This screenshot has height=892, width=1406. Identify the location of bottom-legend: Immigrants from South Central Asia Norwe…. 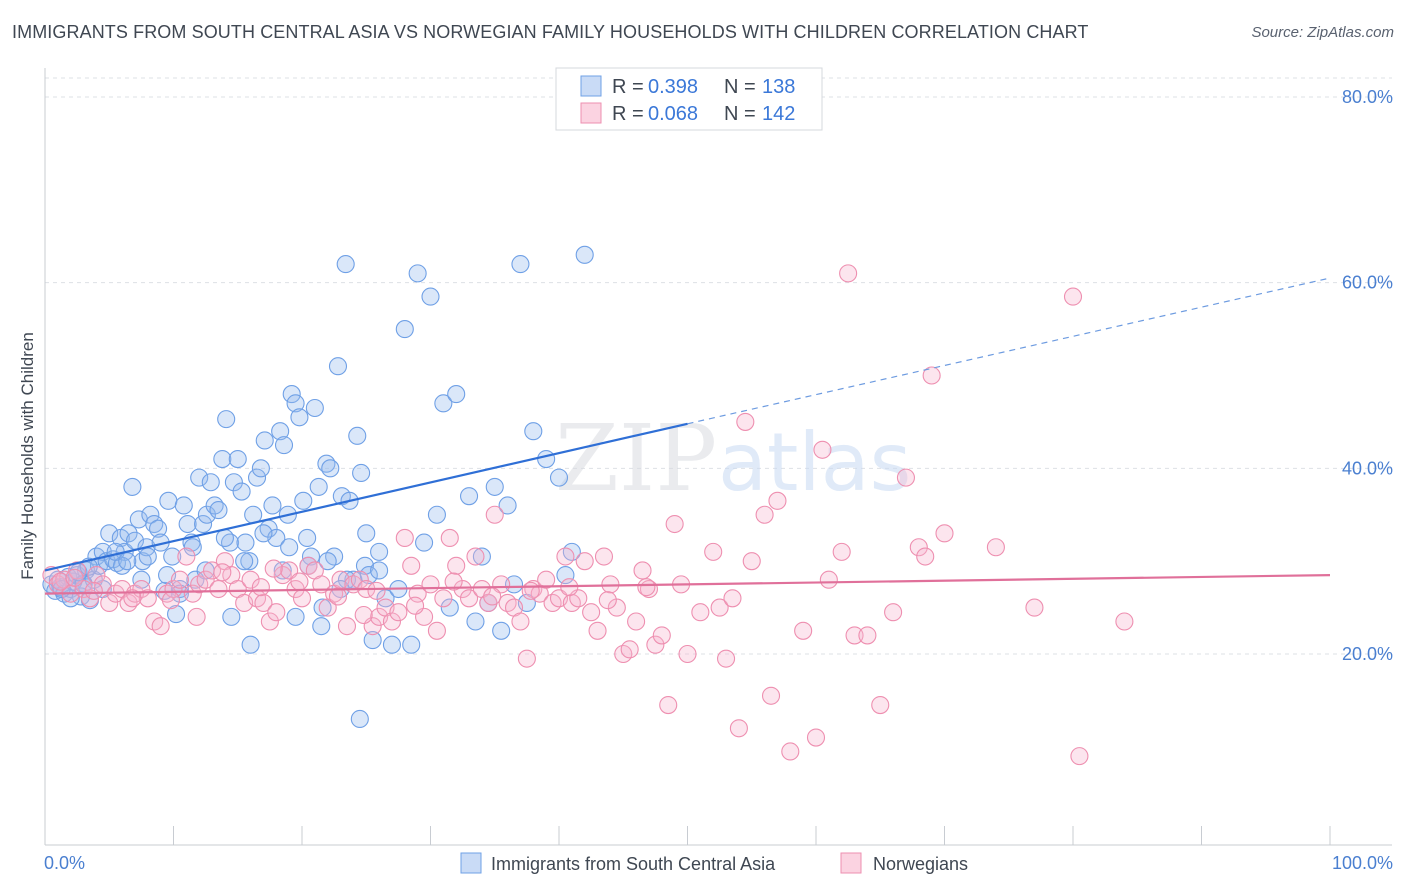
(714, 863).